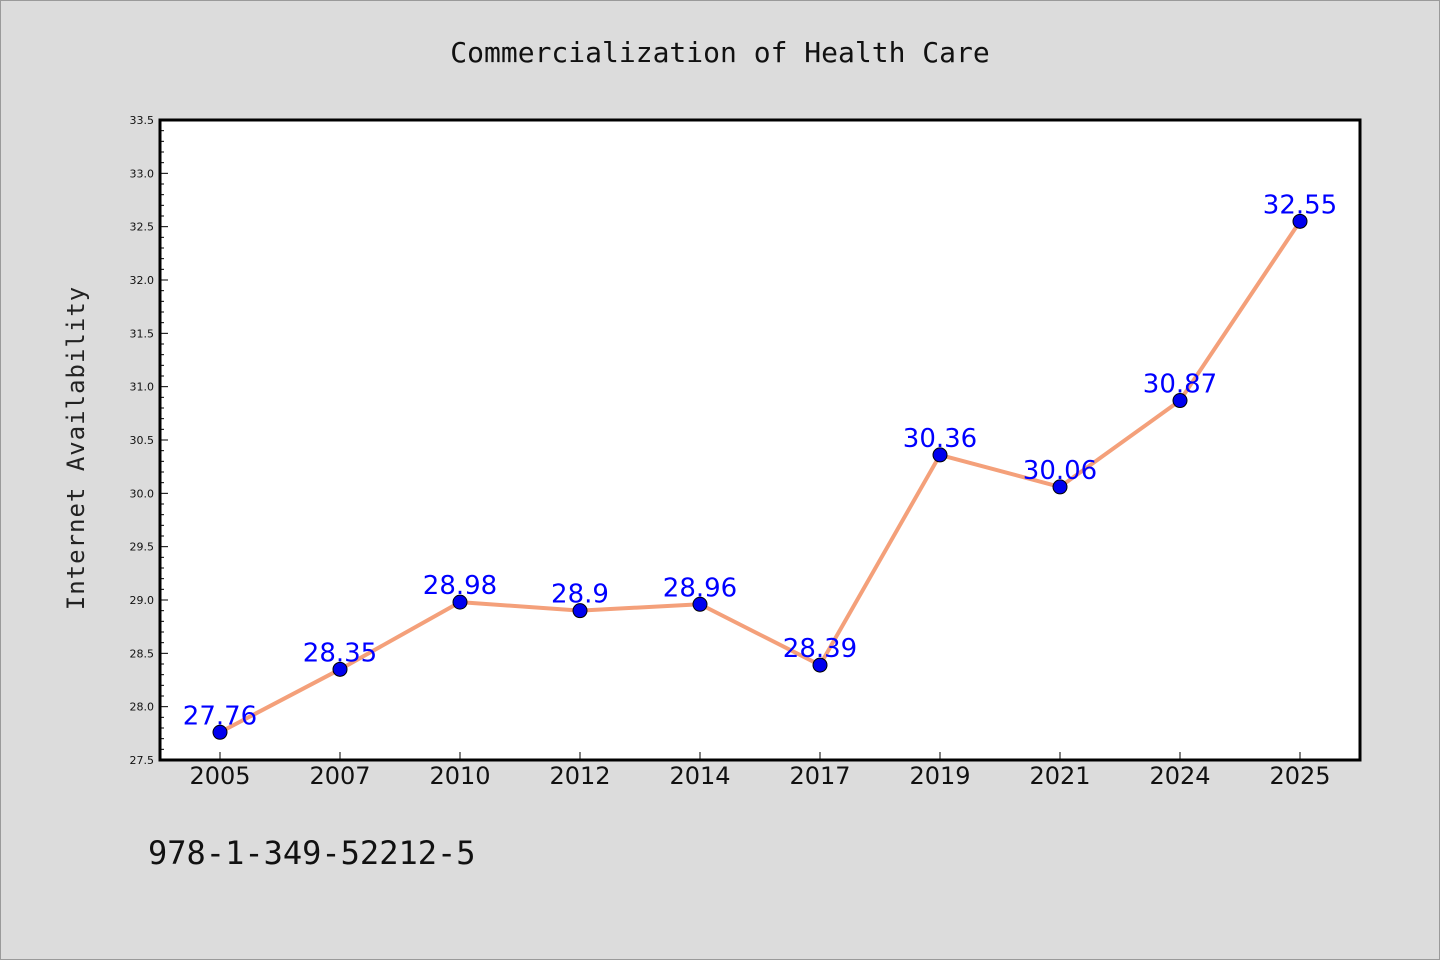 The height and width of the screenshot is (960, 1440). Describe the element at coordinates (719, 52) in the screenshot. I see `chart-title: Commercialization of Health Care` at that location.